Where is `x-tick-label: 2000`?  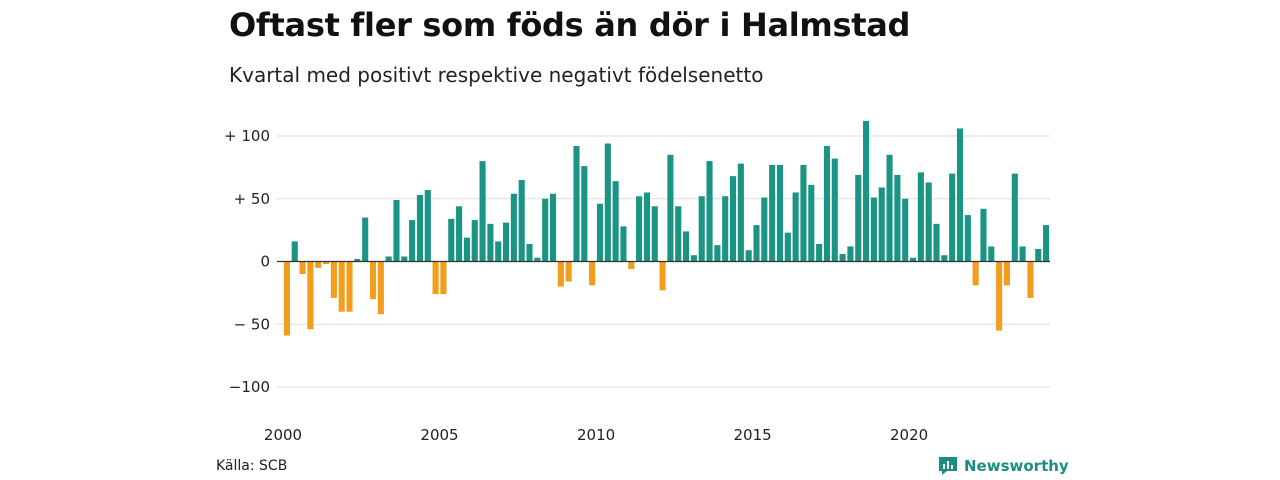 x-tick-label: 2000 is located at coordinates (283, 435).